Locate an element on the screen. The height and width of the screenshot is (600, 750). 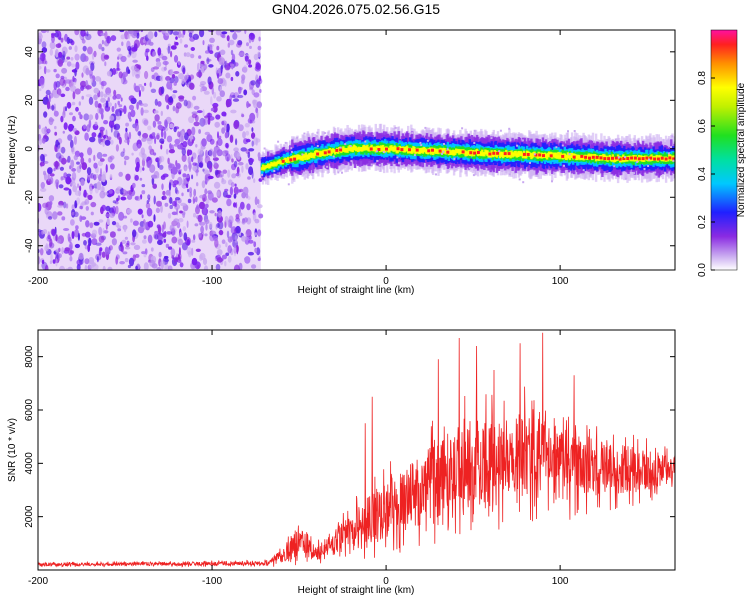
spectrogram-y-tick-label: 0 is located at coordinates (29, 149).